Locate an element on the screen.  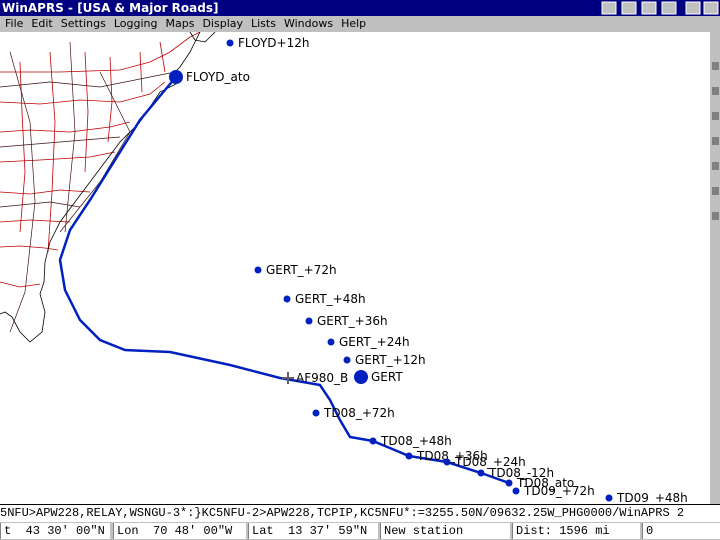
status-cell: 0 is located at coordinates (681, 531).